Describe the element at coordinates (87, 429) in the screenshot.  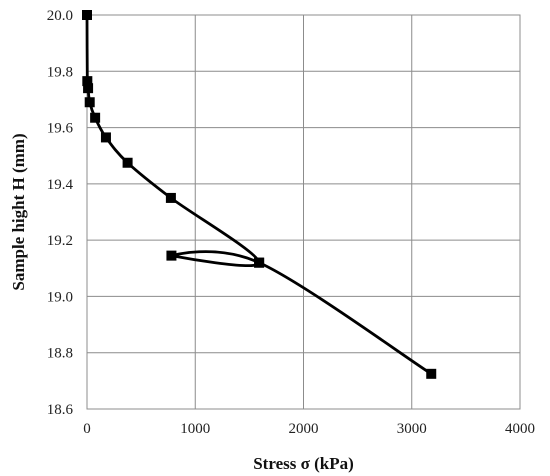
I see `x-tick-label: 0` at that location.